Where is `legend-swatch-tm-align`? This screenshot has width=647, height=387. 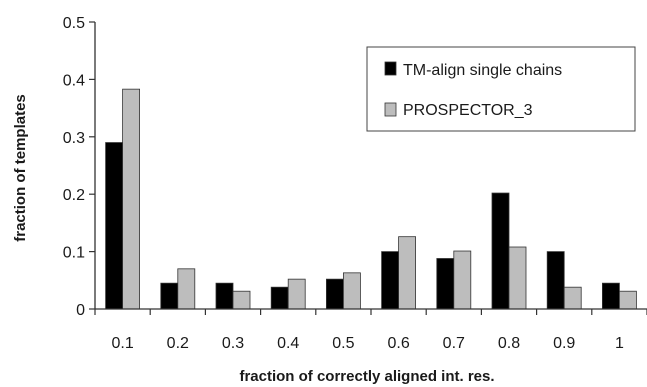
legend-swatch-tm-align is located at coordinates (390, 68).